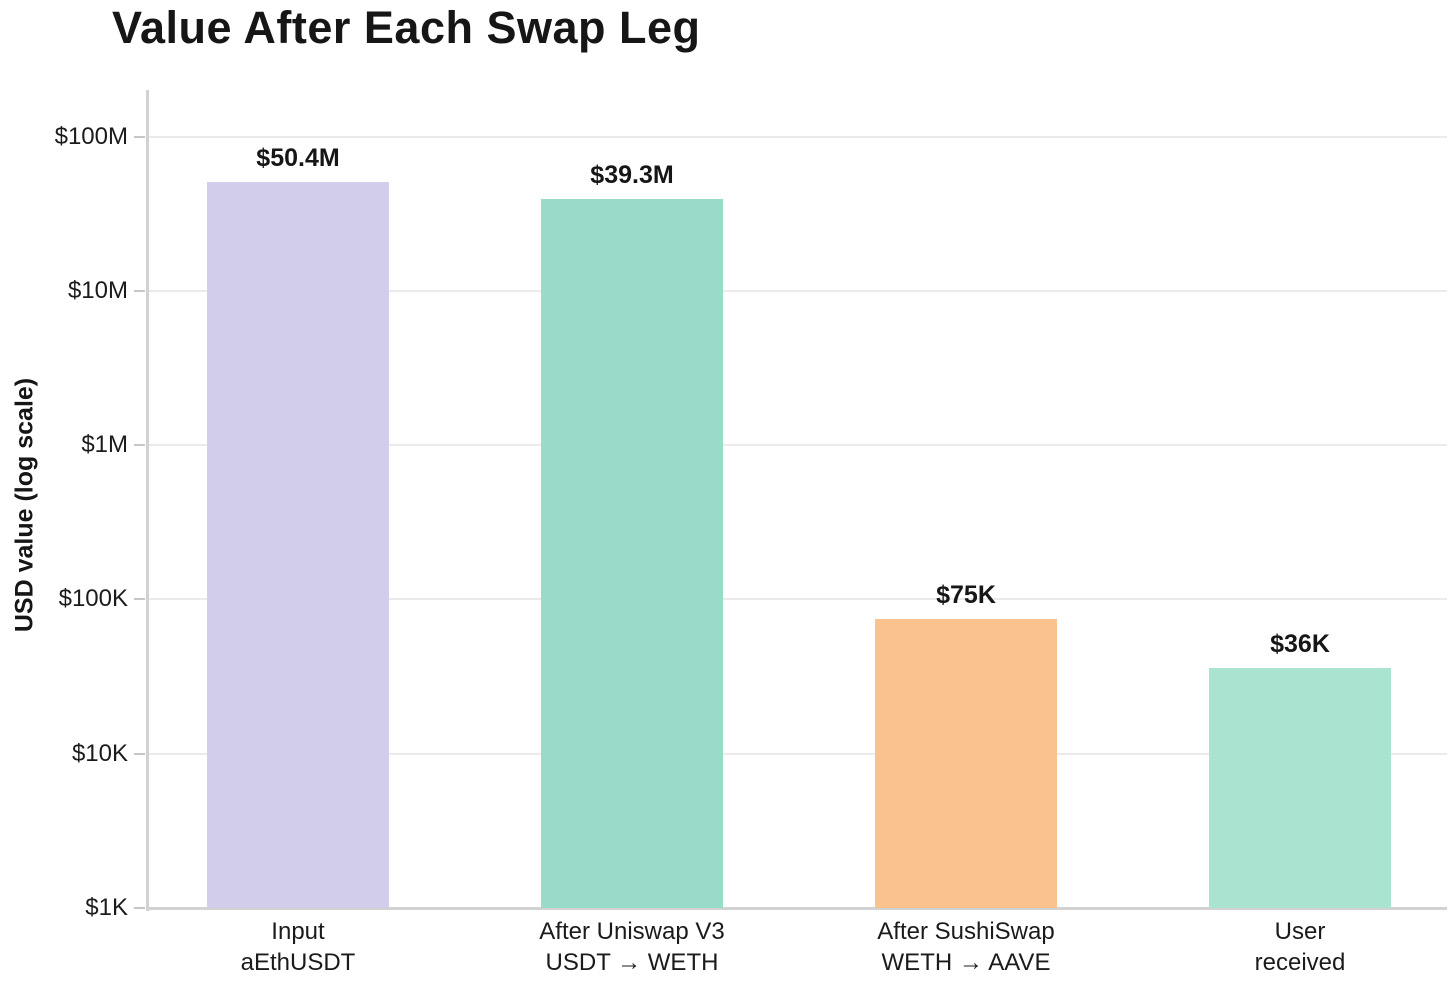 Image resolution: width=1456 pixels, height=989 pixels. What do you see at coordinates (106, 907) in the screenshot?
I see `y-tick-label: $1K` at bounding box center [106, 907].